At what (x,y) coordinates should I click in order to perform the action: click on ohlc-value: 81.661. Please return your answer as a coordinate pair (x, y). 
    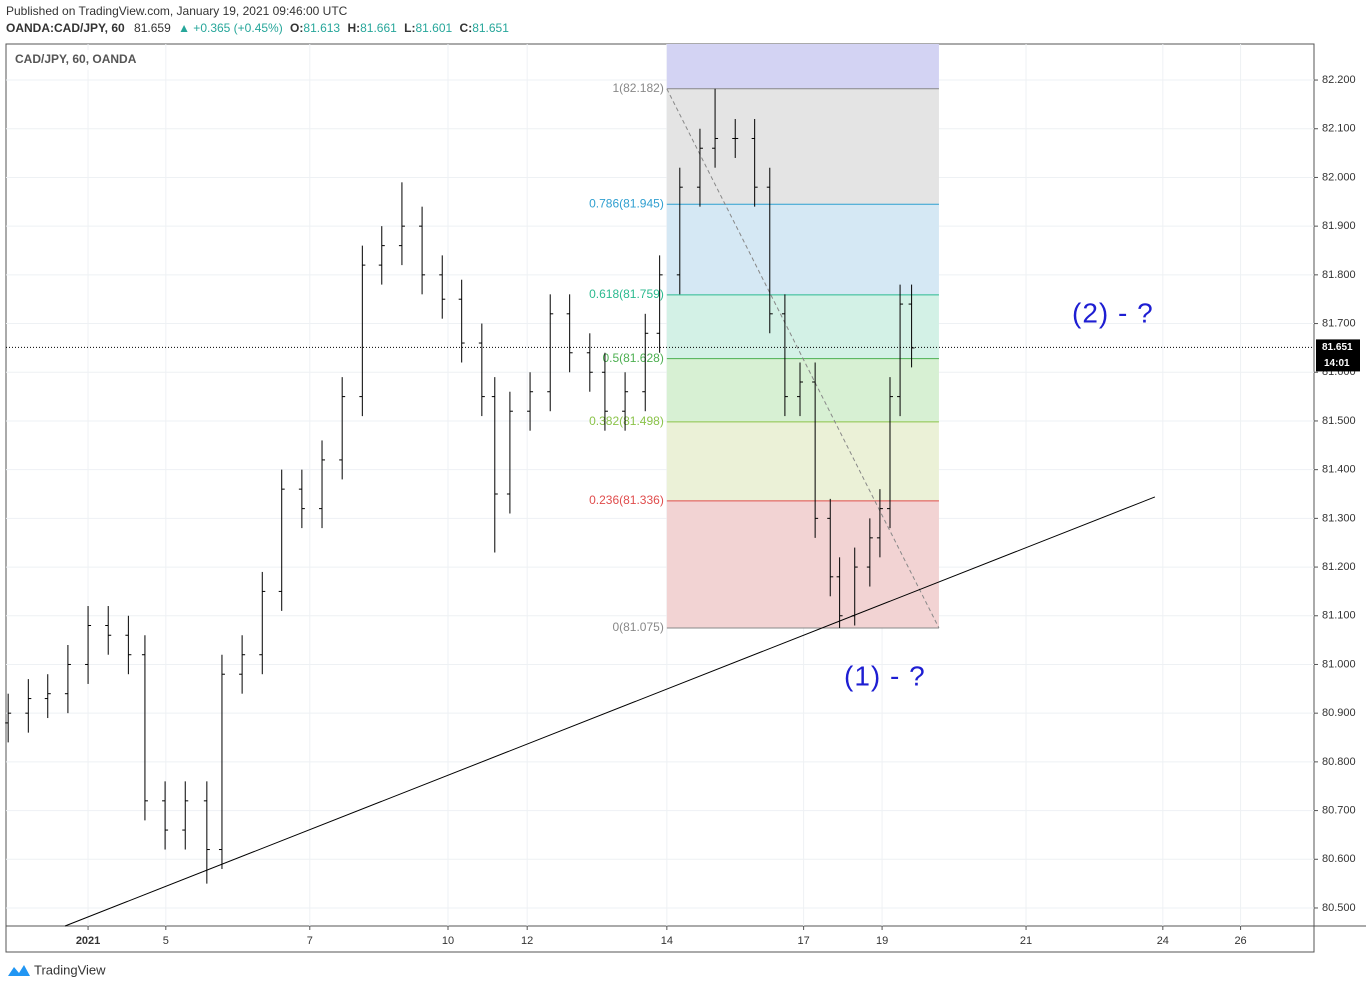
    Looking at the image, I should click on (378, 28).